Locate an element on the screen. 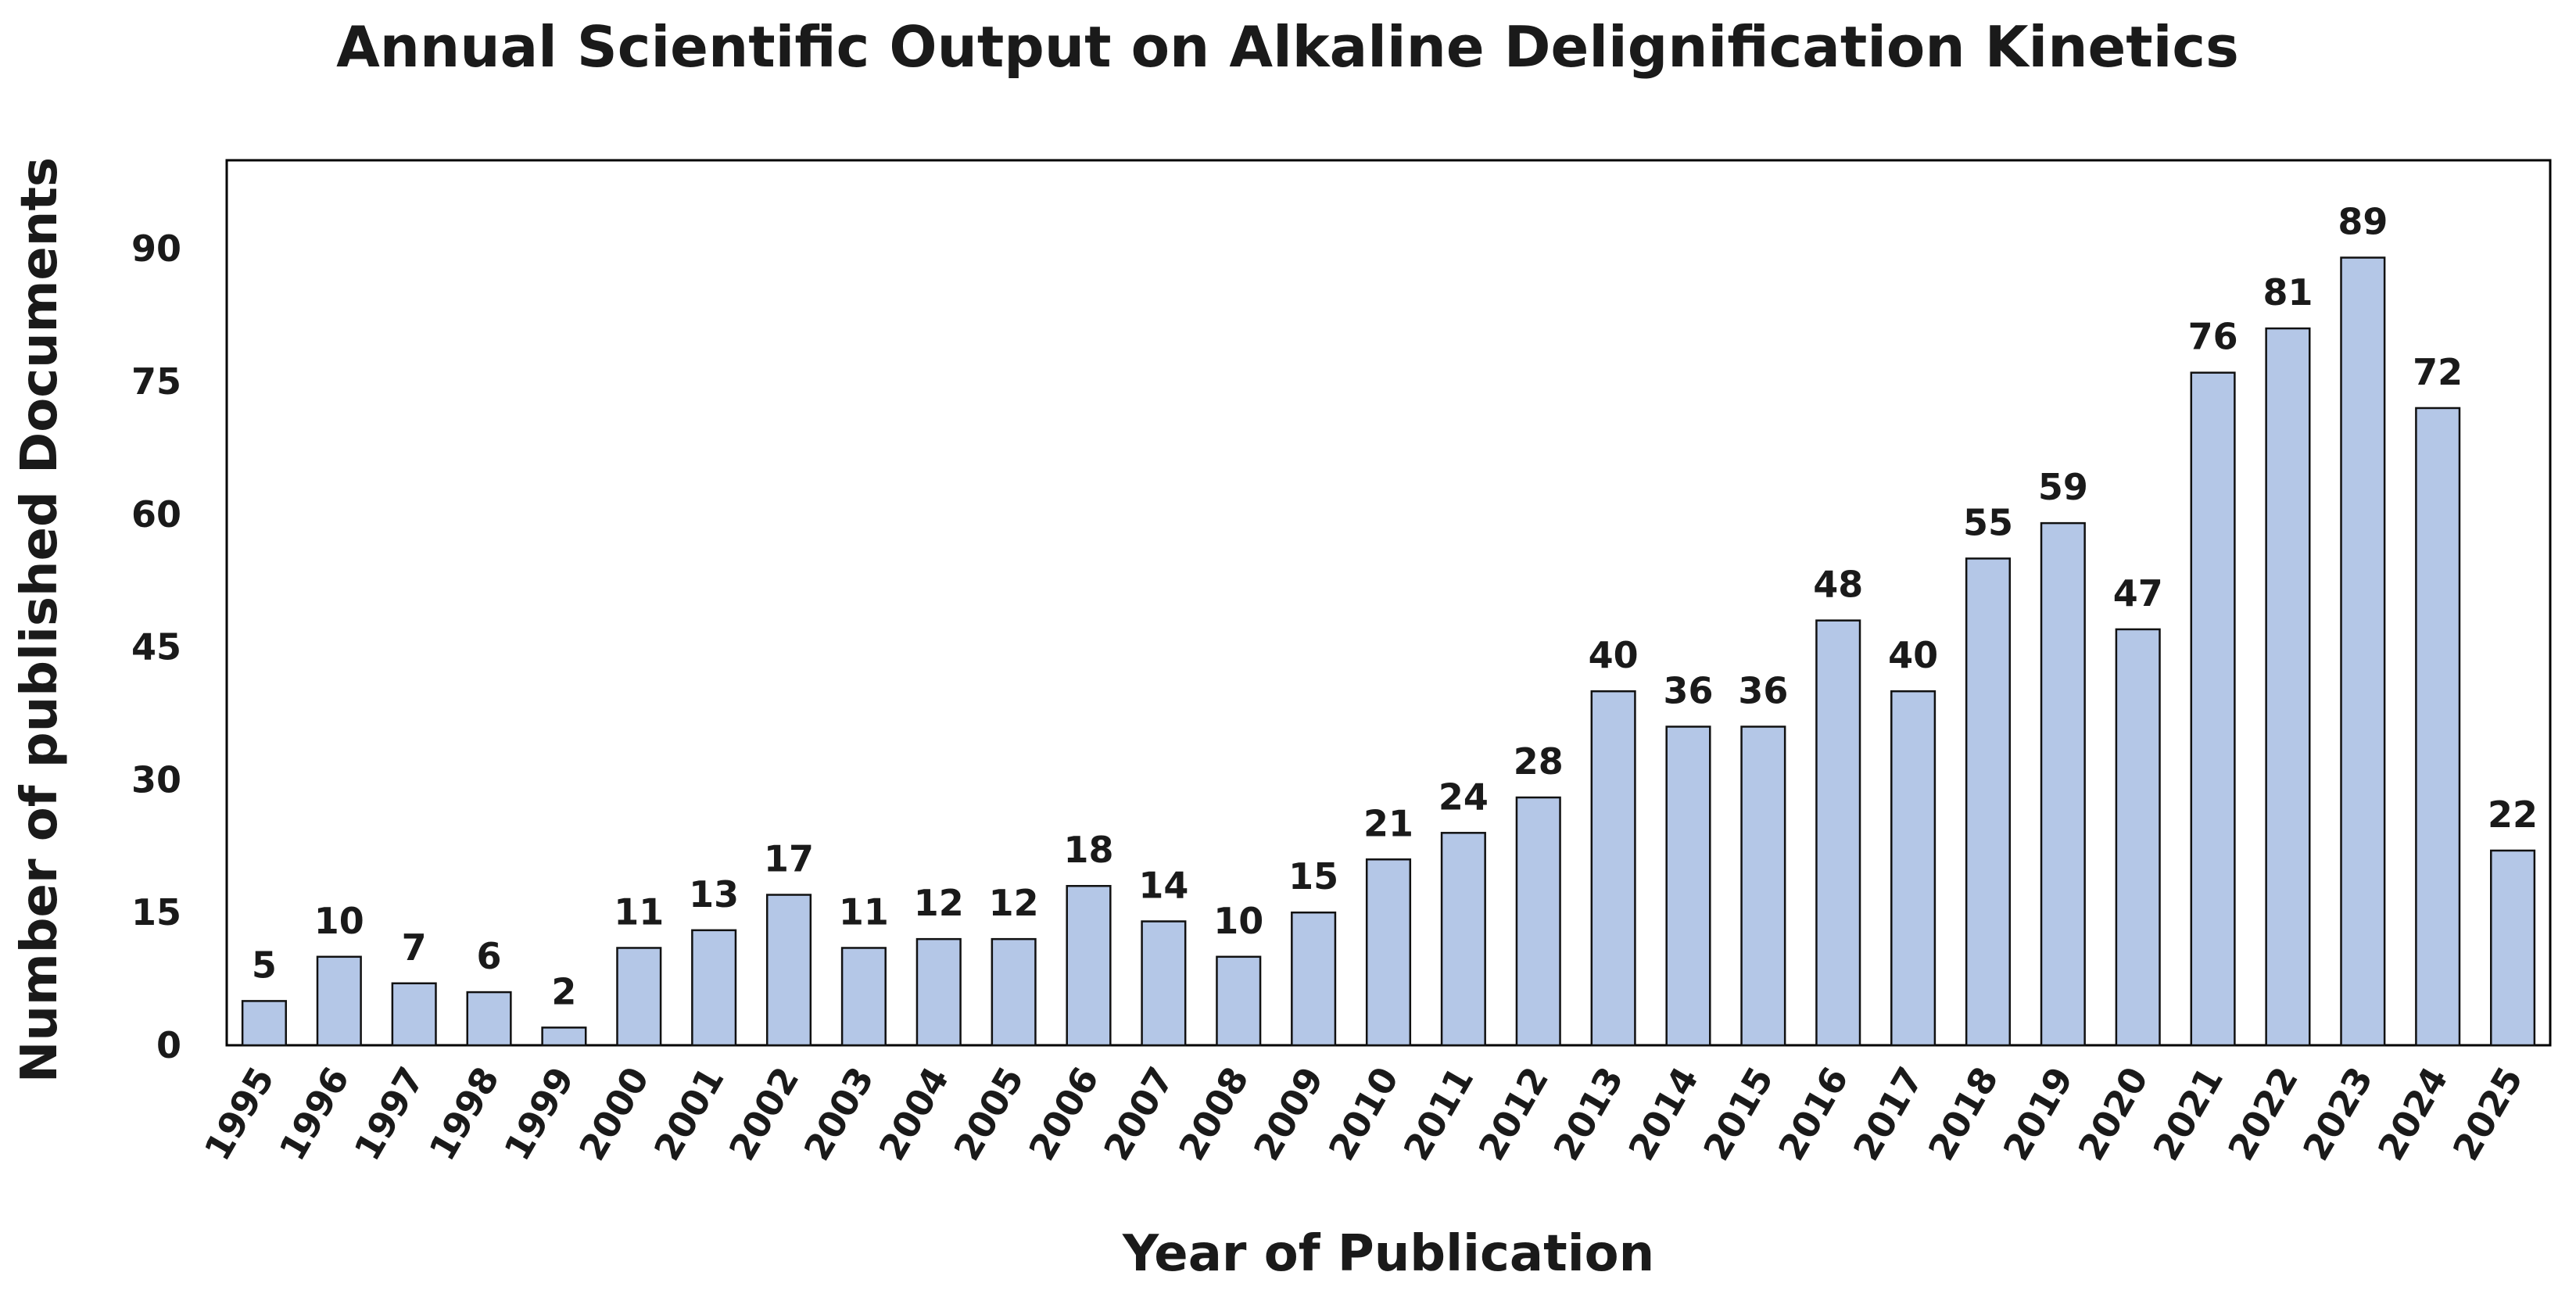  x-tick-label: 2010 is located at coordinates (1363, 1114).